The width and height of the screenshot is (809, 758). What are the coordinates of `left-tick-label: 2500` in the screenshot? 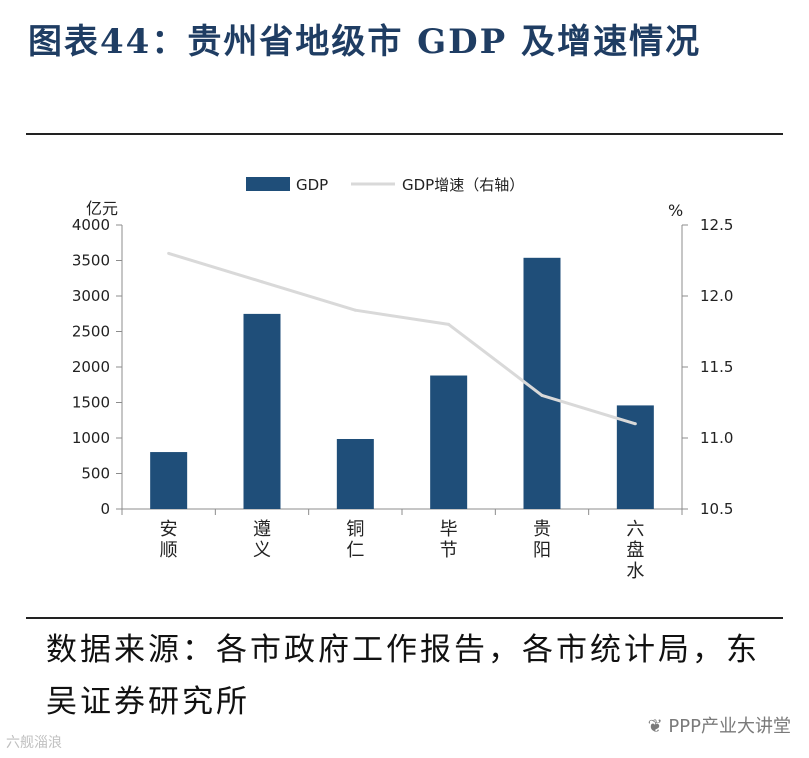 It's located at (91, 332).